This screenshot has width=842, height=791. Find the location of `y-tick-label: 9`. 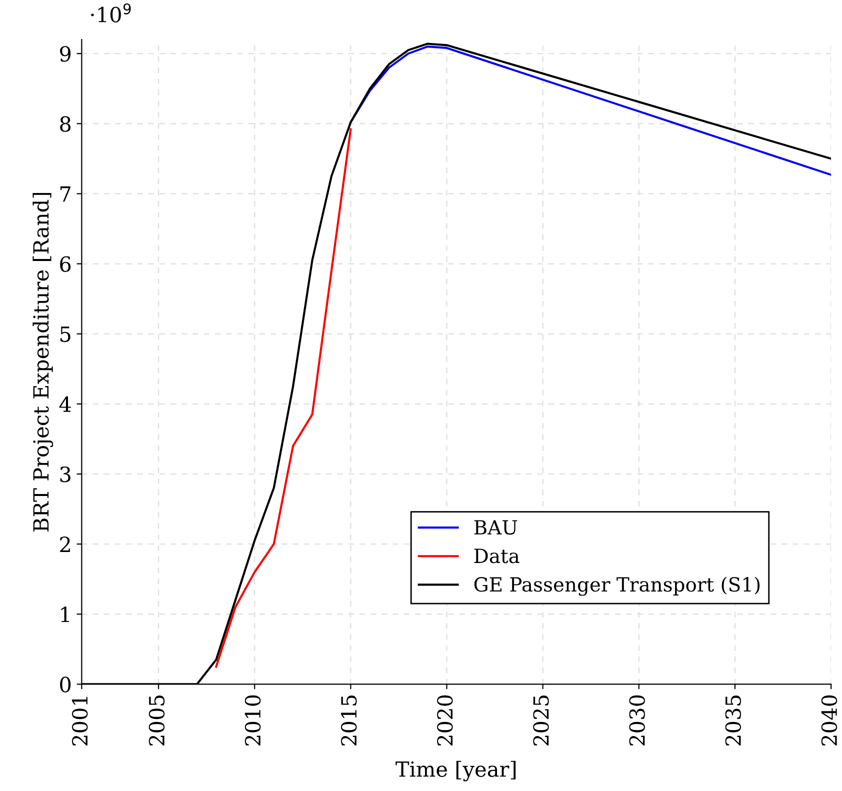

y-tick-label: 9 is located at coordinates (65, 54).